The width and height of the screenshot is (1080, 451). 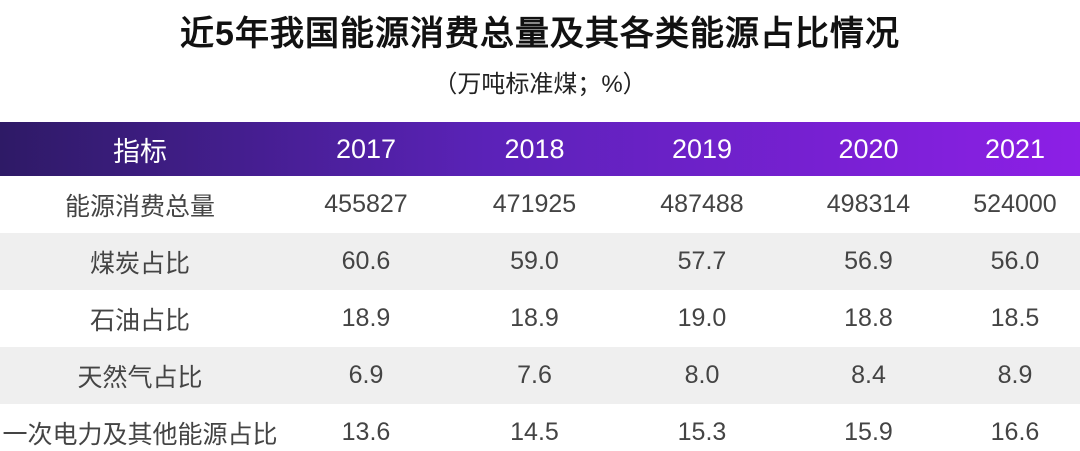 I want to click on cell: 19.0, so click(x=702, y=318).